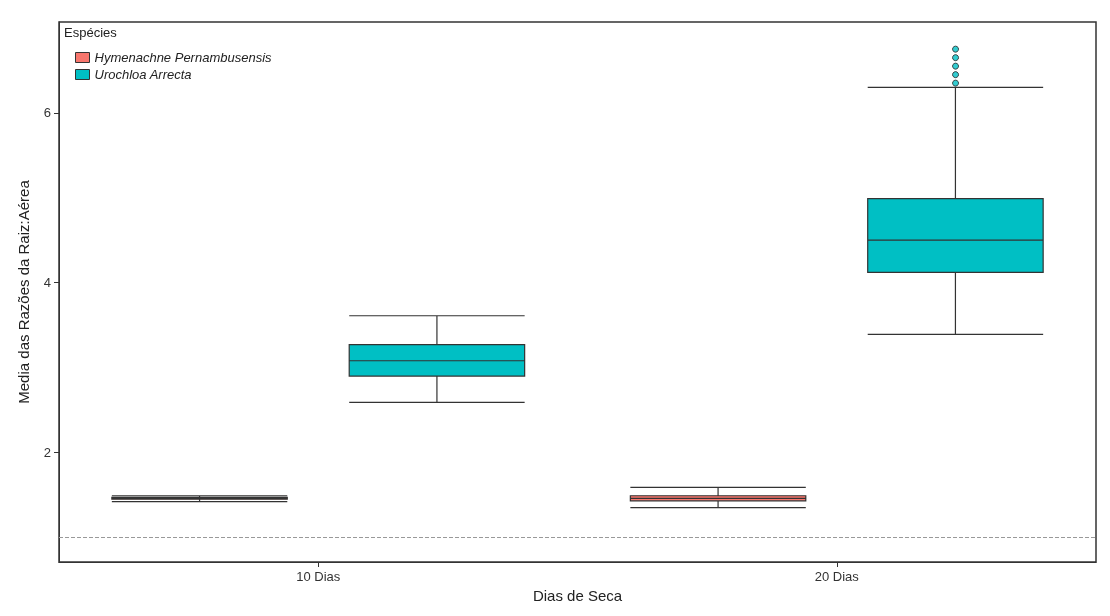  Describe the element at coordinates (47, 452) in the screenshot. I see `y-tick-label: 2` at that location.